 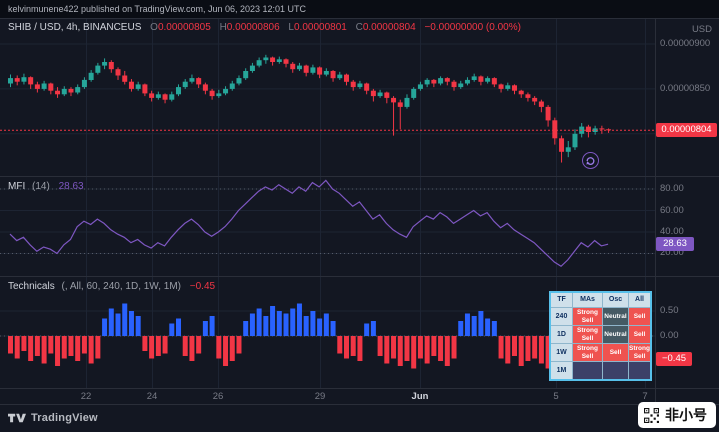 What do you see at coordinates (556, 396) in the screenshot?
I see `time-label: 5` at bounding box center [556, 396].